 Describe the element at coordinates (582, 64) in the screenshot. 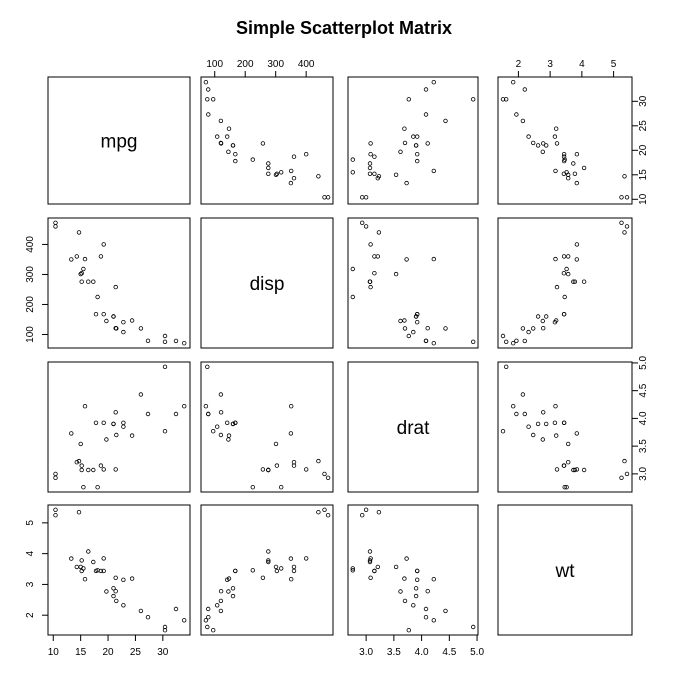

I see `tick-label: 4` at that location.